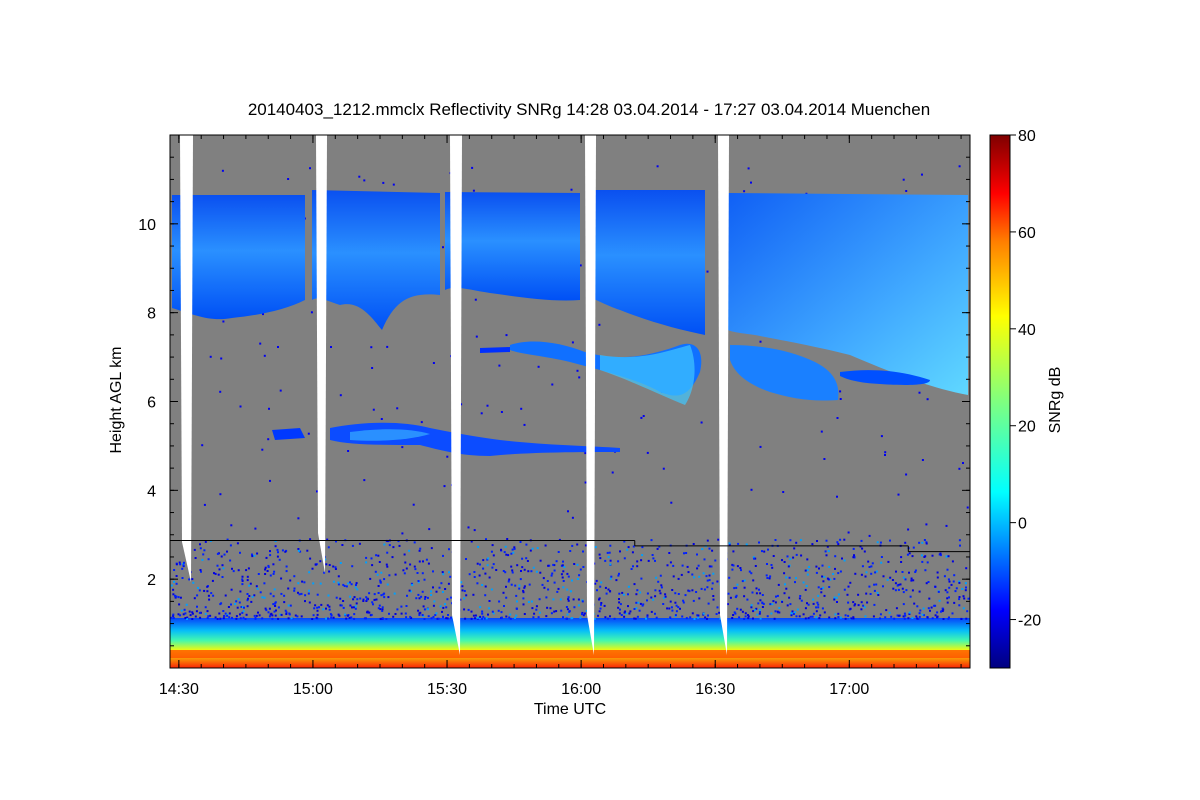  I want to click on x-tick-label: 15:30, so click(447, 689).